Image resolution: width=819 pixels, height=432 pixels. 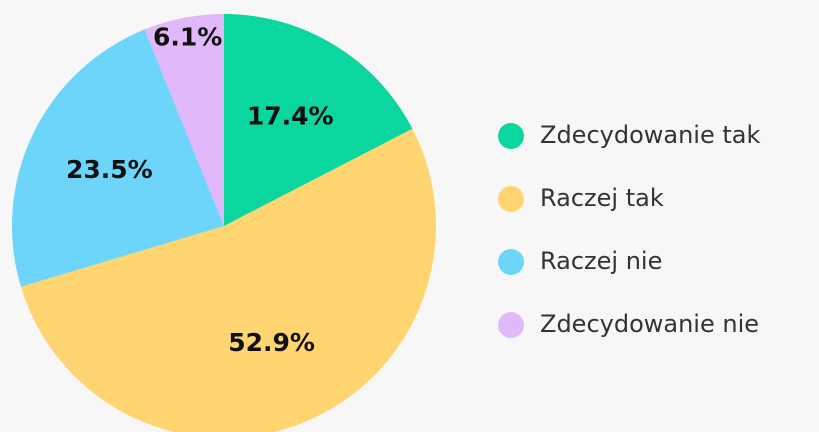 I want to click on data-label: 17.4%, so click(x=290, y=115).